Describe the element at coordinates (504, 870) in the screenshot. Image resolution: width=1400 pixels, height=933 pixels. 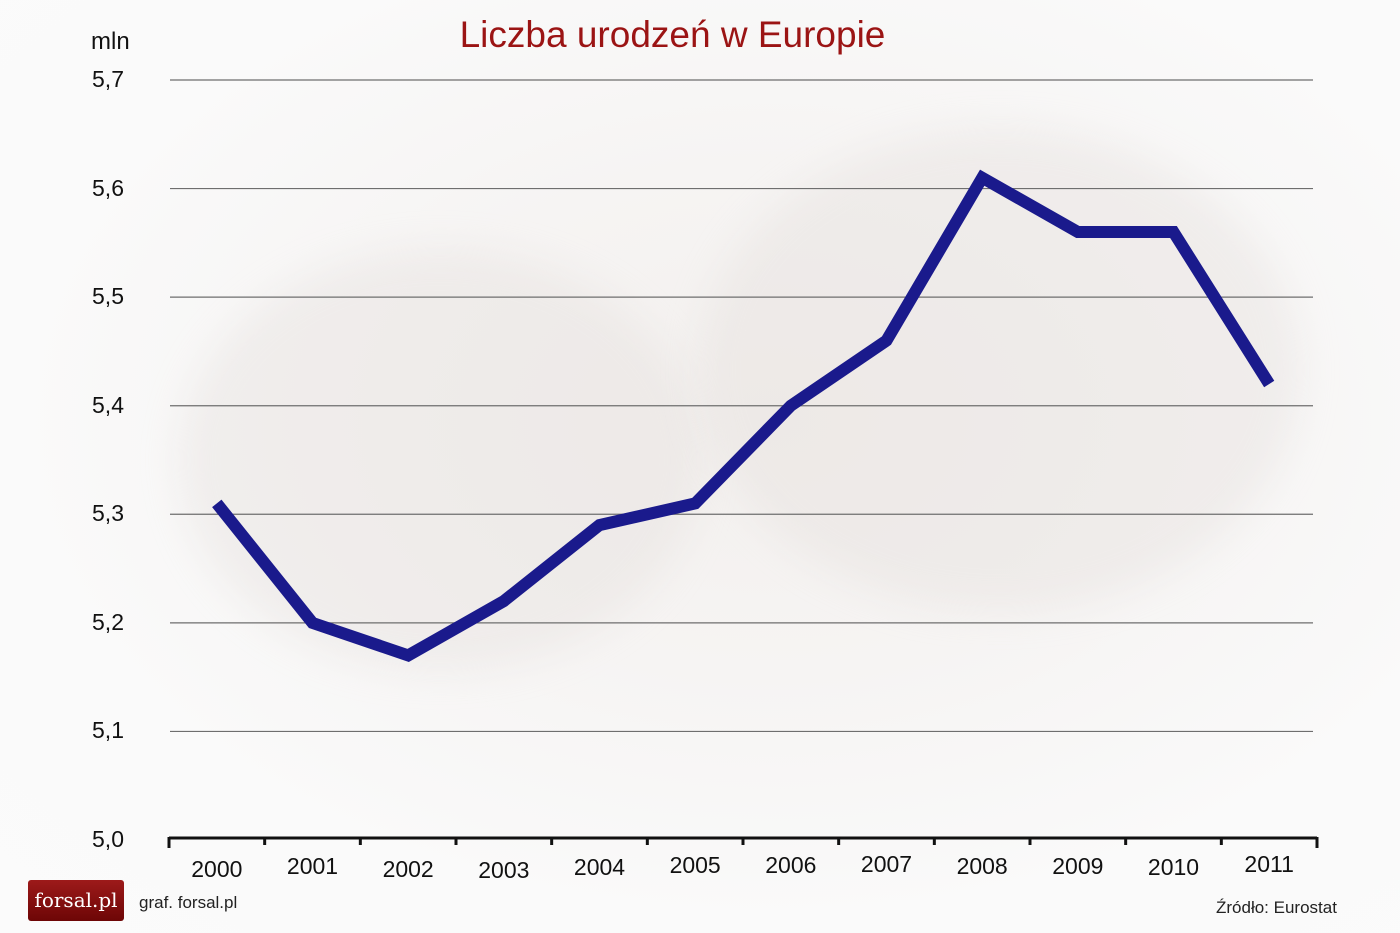
I see `x-tick-label: 2003` at that location.